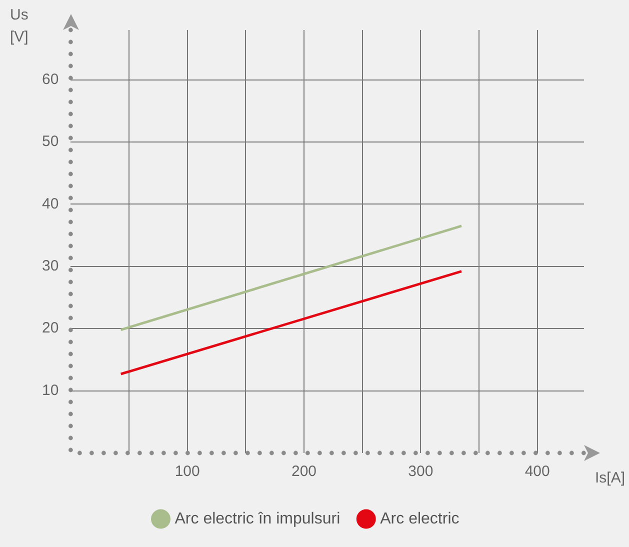  Describe the element at coordinates (19, 26) in the screenshot. I see `y-axis-title: Us [V]` at that location.